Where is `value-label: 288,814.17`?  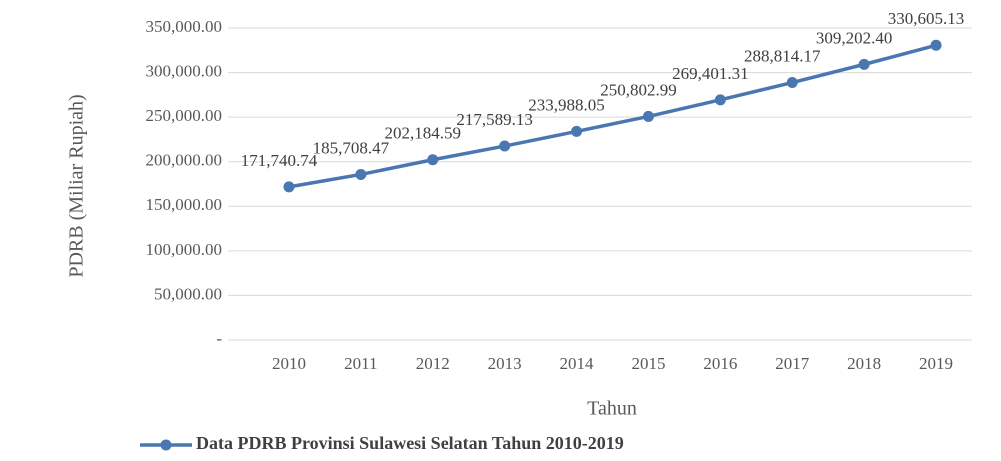
value-label: 288,814.17 is located at coordinates (782, 55).